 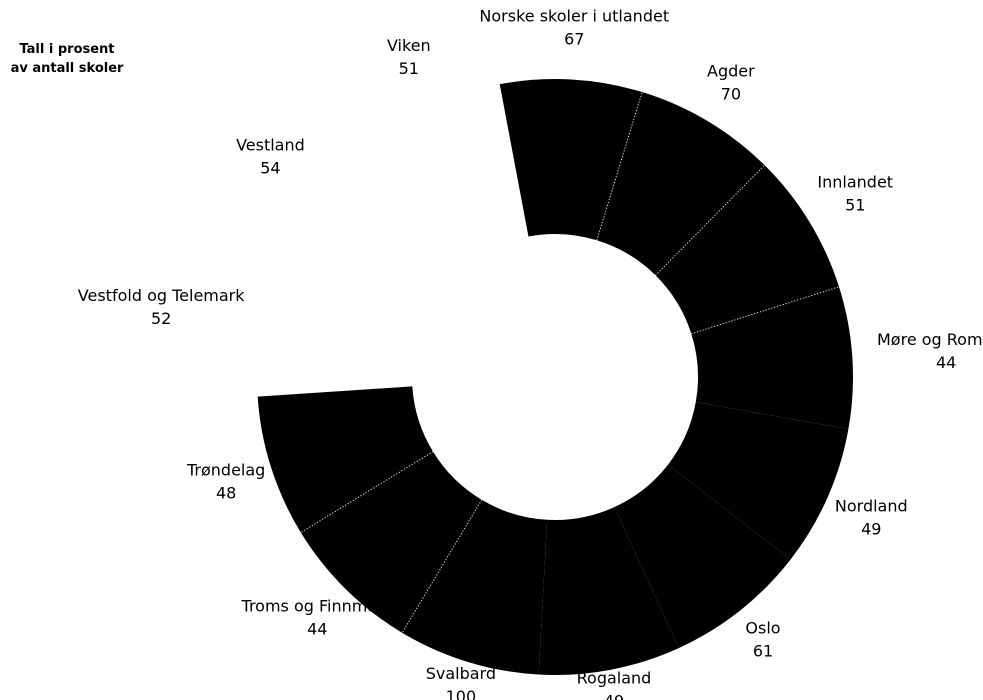 I want to click on category-label: Trøndelag, so click(x=225, y=469).